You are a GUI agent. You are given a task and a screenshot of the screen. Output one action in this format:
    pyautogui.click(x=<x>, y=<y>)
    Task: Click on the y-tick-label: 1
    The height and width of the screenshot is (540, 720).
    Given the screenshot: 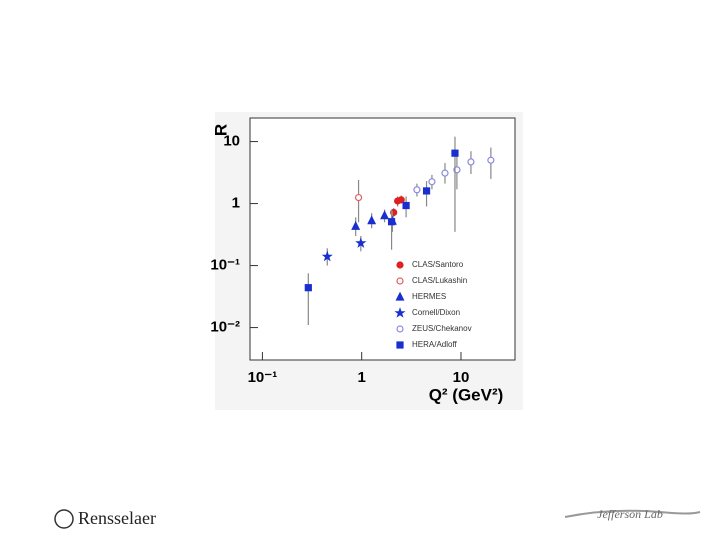 What is the action you would take?
    pyautogui.click(x=236, y=203)
    